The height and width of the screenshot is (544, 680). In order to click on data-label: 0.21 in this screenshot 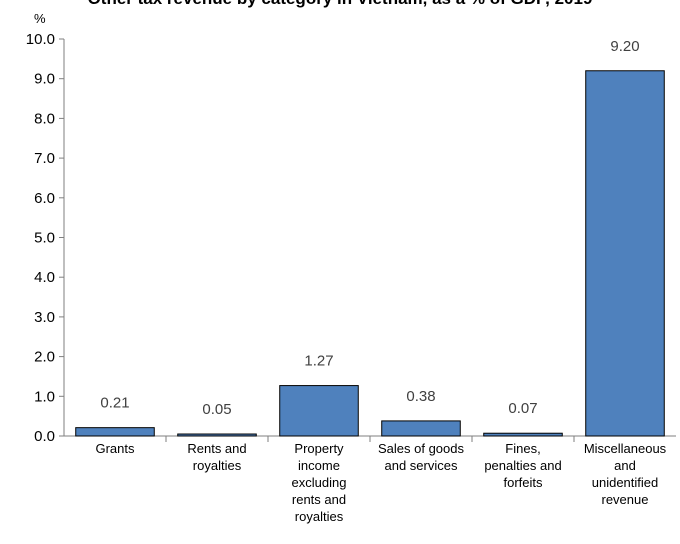, I will do `click(114, 403)`.